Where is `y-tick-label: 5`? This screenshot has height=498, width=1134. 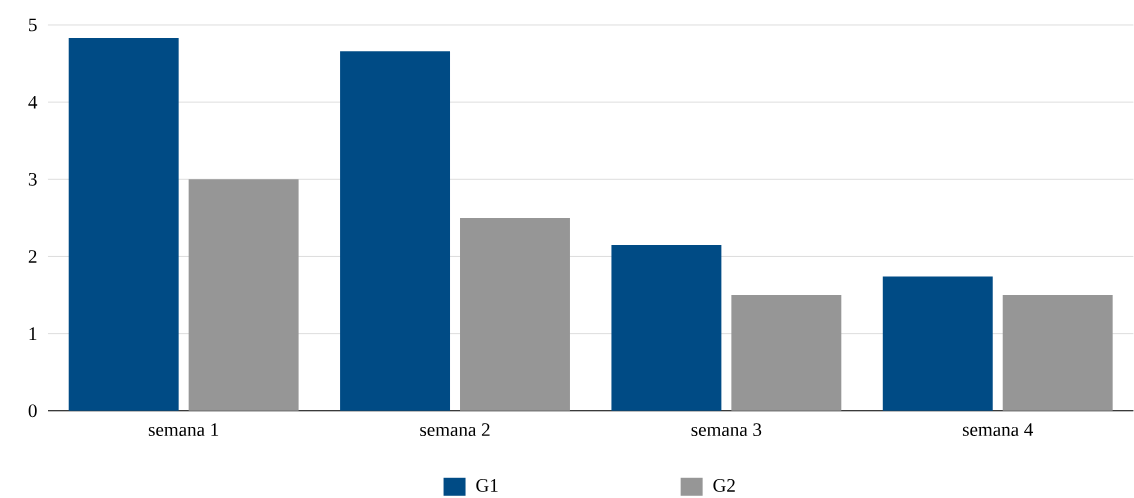 y-tick-label: 5 is located at coordinates (33, 25).